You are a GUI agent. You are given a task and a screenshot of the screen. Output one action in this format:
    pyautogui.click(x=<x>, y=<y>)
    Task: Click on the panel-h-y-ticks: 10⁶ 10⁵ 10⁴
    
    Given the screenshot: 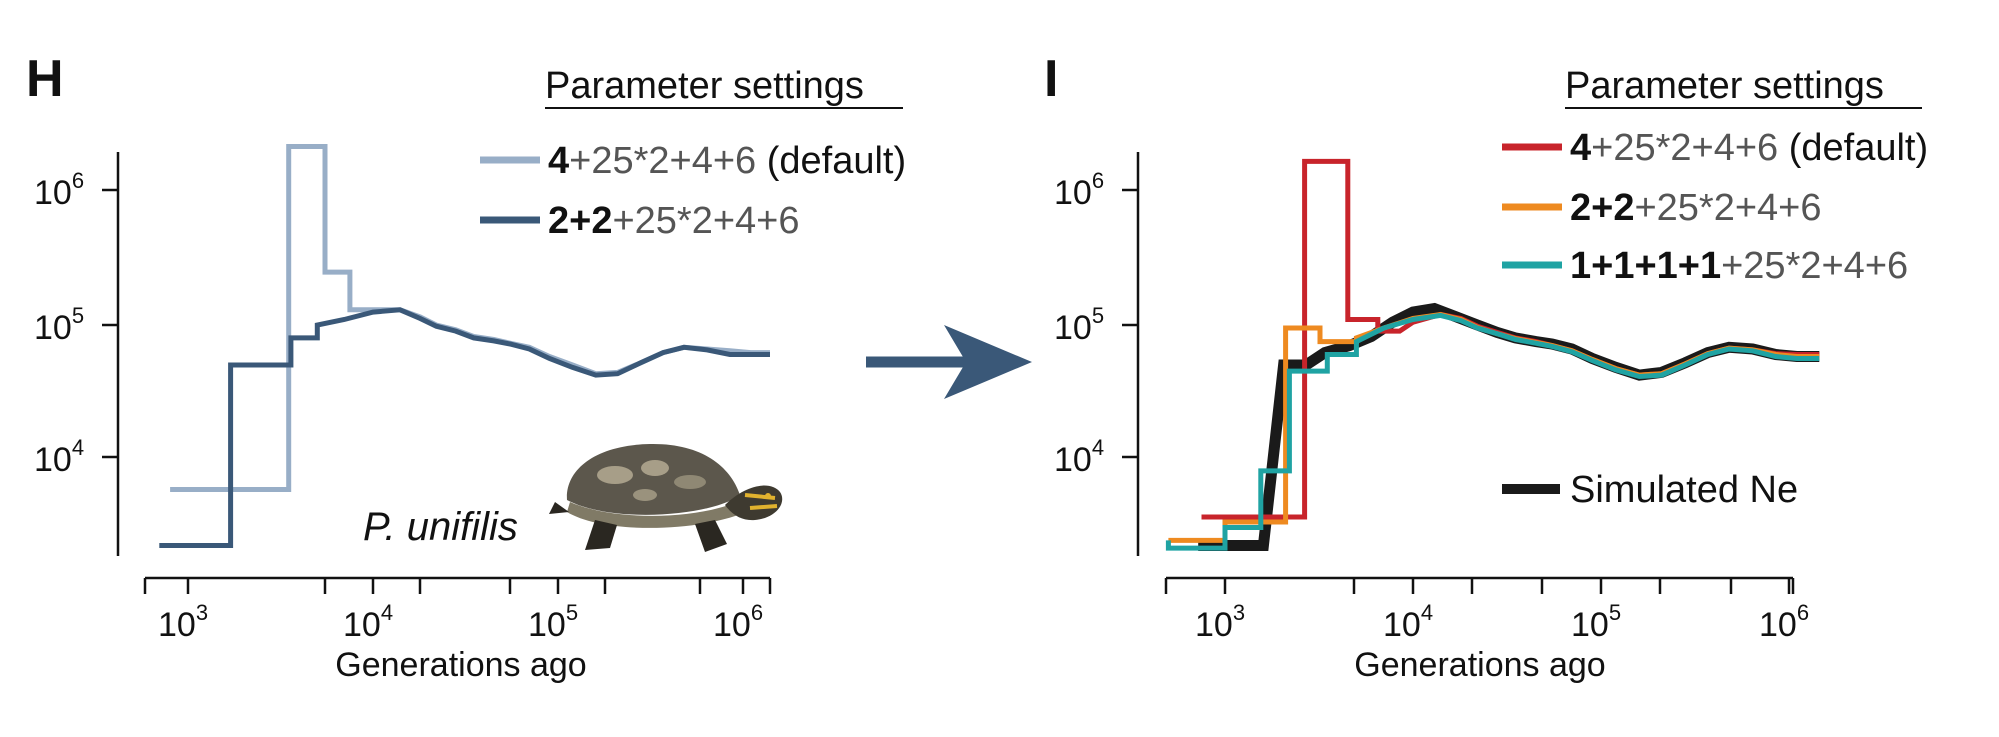 What is the action you would take?
    pyautogui.click(x=76, y=323)
    